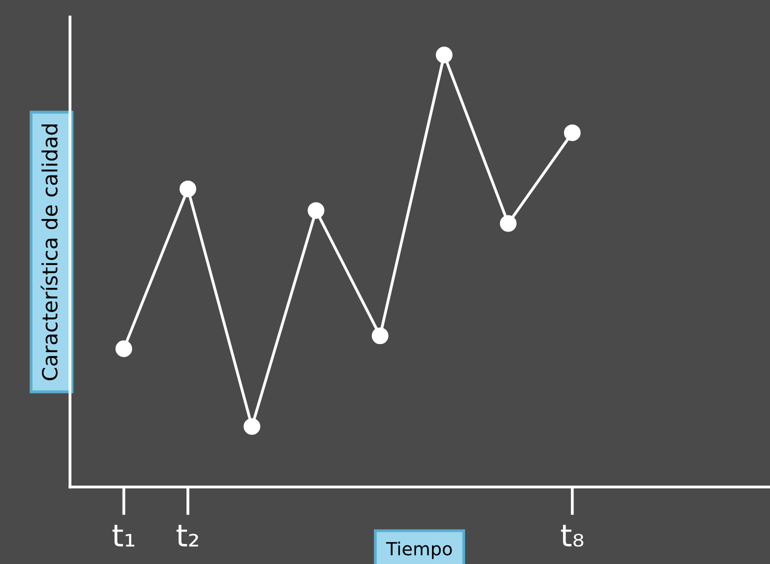 The image size is (770, 564). Describe the element at coordinates (187, 535) in the screenshot. I see `x-tick-label: t₂` at that location.